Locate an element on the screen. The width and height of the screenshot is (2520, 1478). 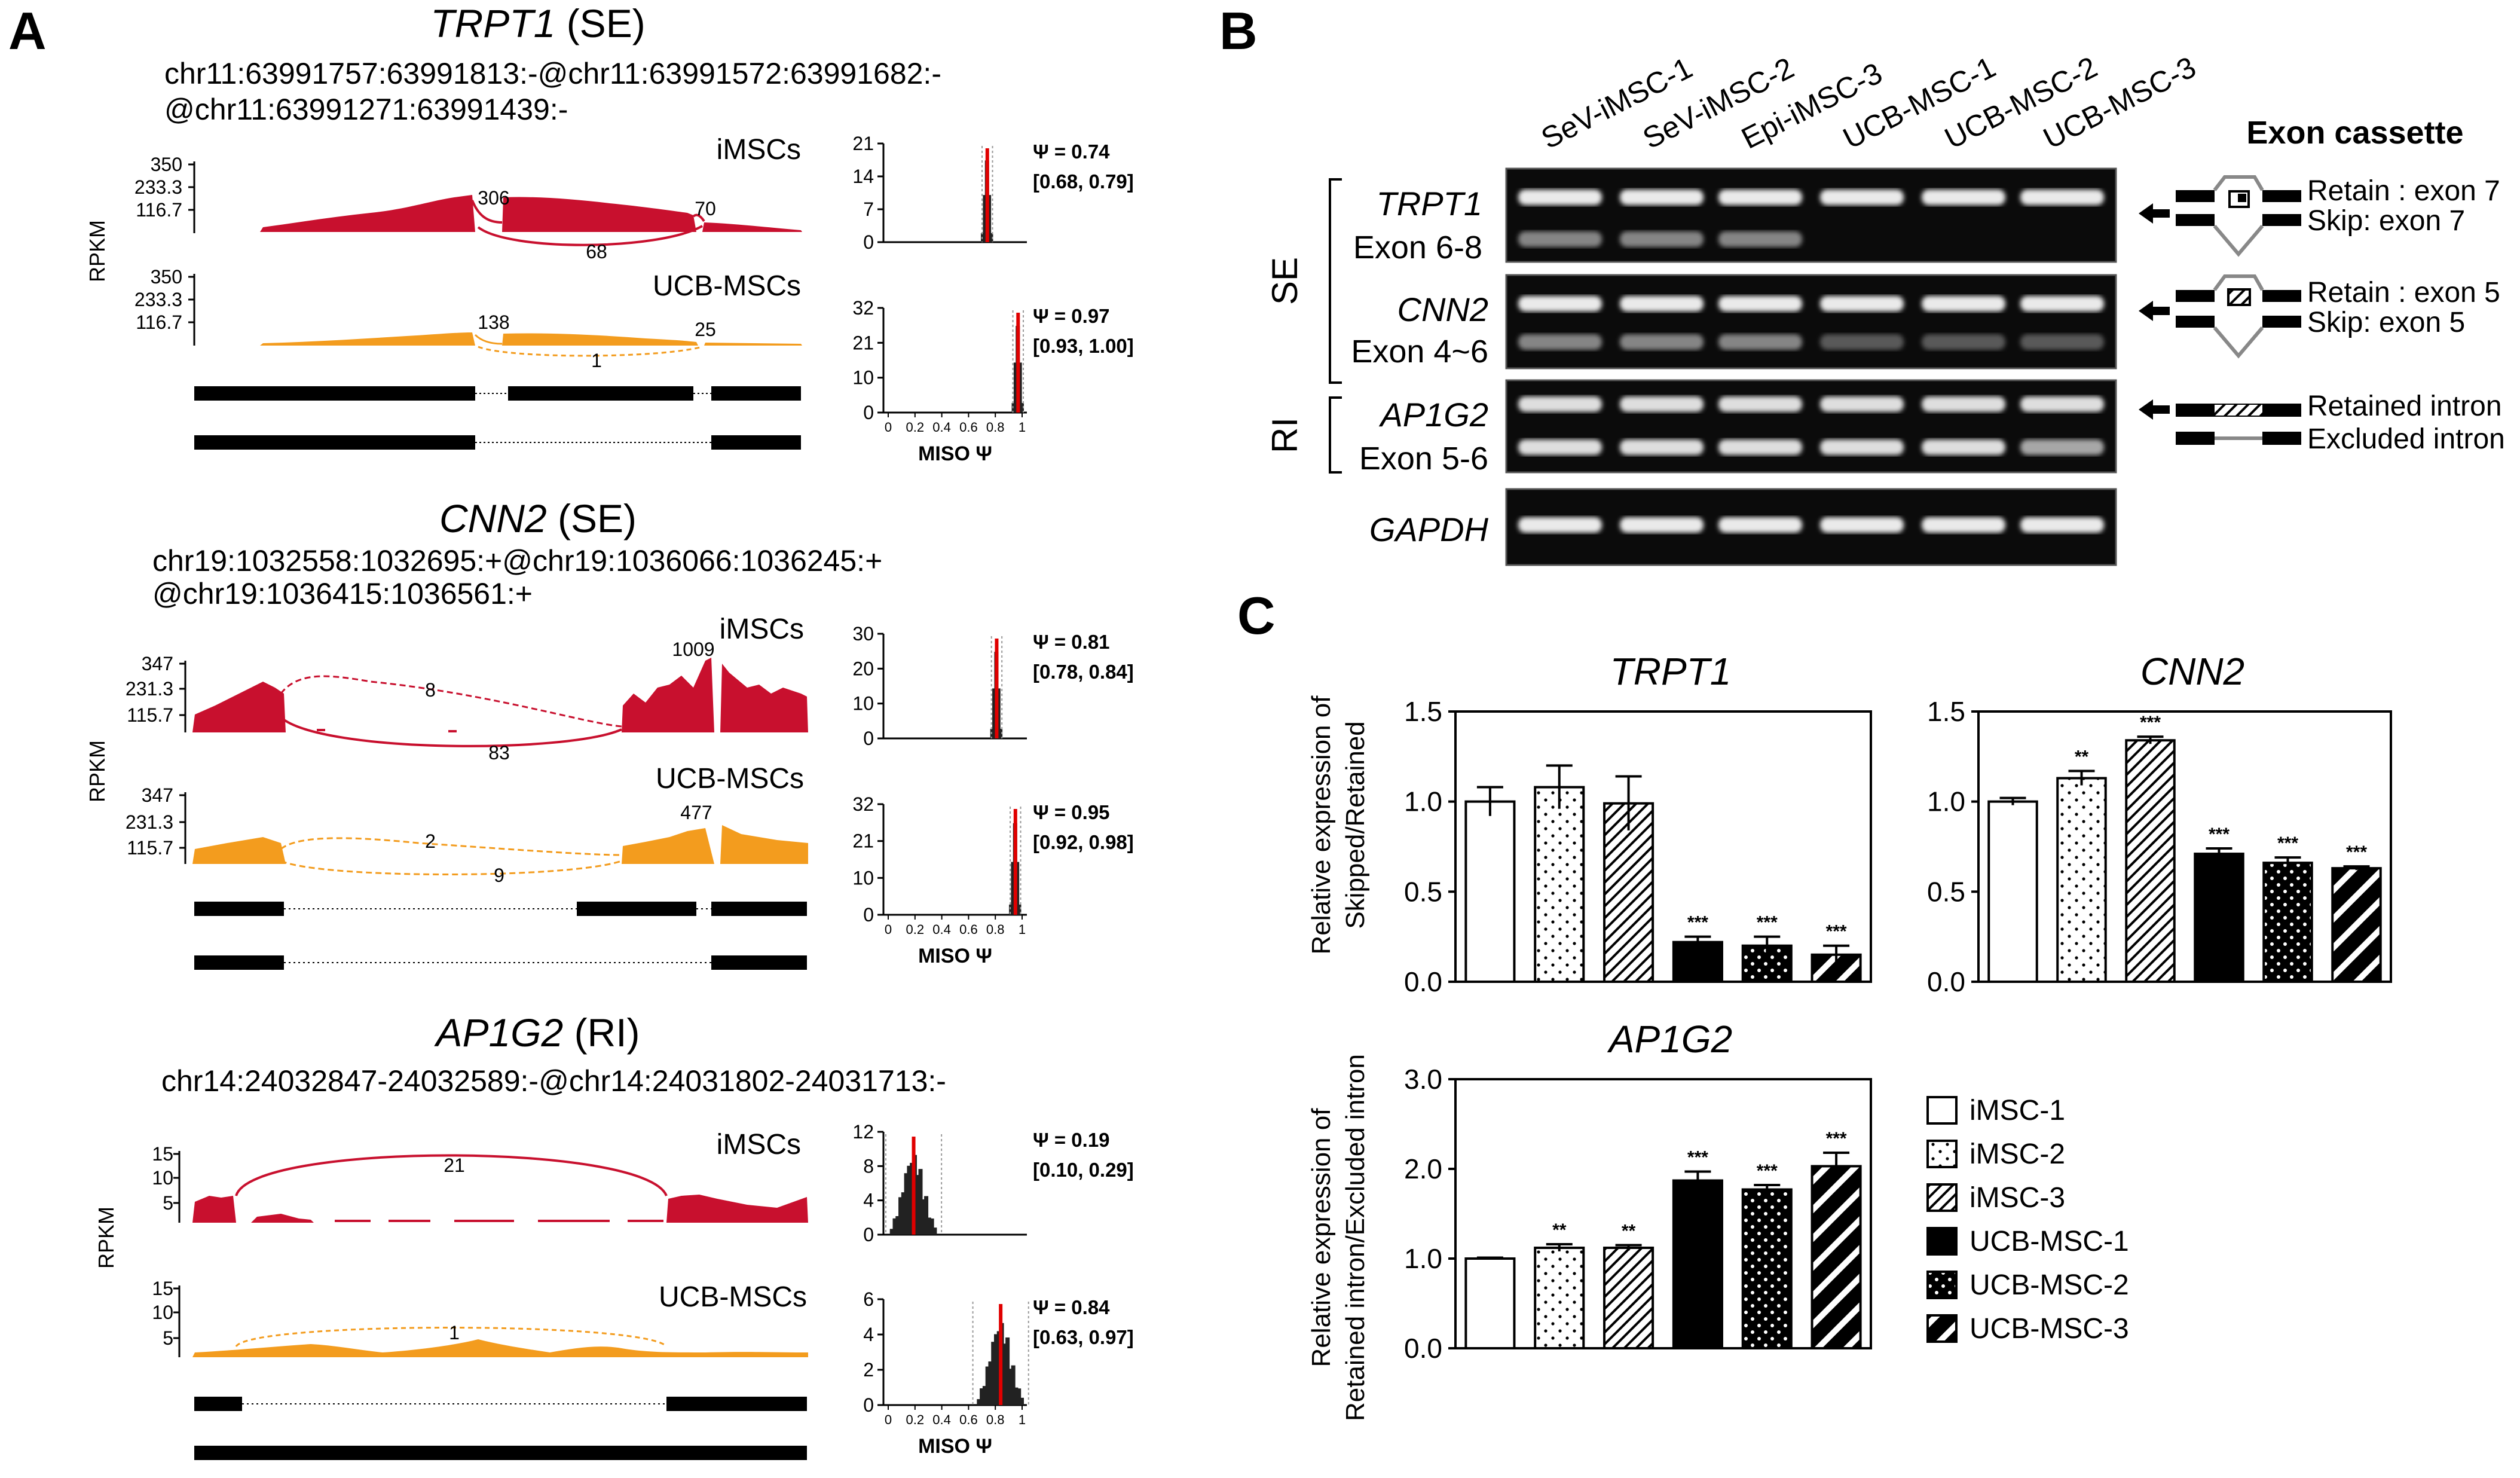
chart-title: AP1G2 is located at coordinates (1669, 1039).